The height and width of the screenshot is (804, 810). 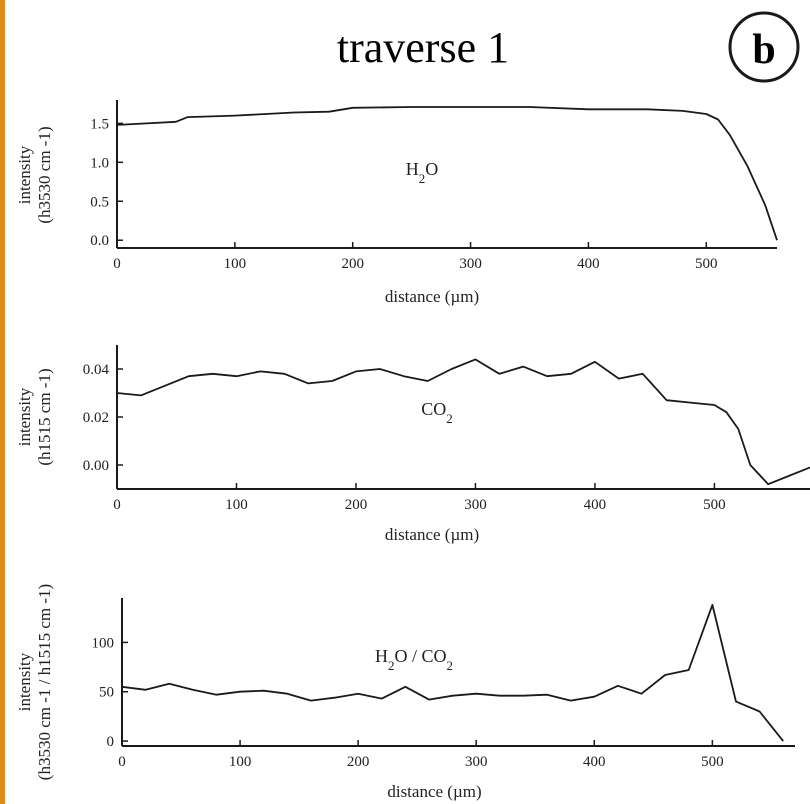 What do you see at coordinates (44, 682) in the screenshot?
I see `y-axis-label-line-2: (h3530 cm -1 / h1515 cm -1)` at bounding box center [44, 682].